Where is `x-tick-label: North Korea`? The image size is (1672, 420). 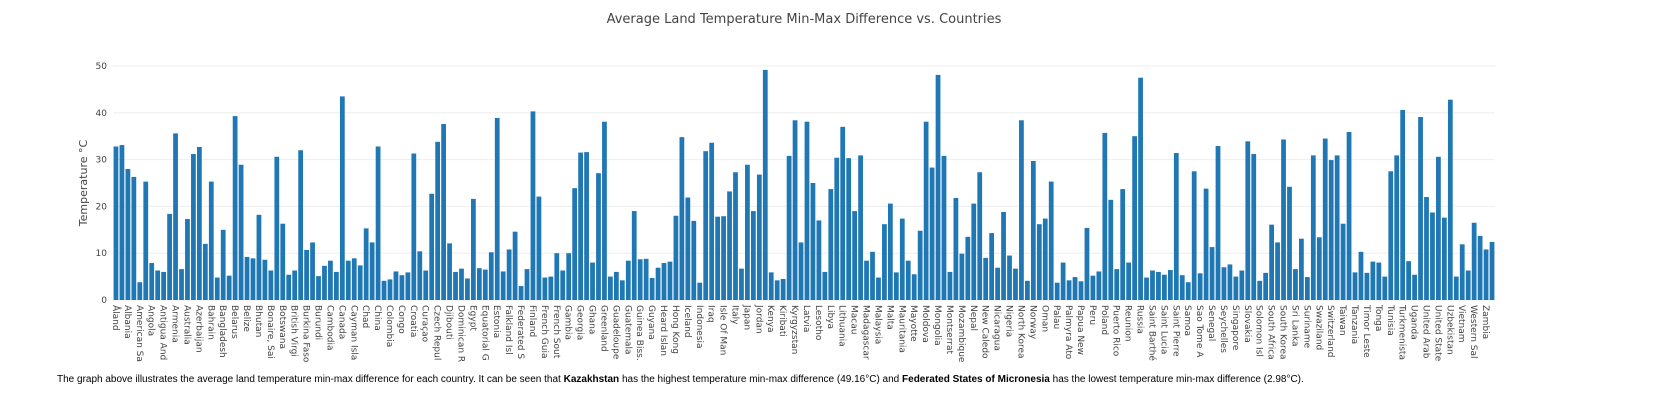
x-tick-label: North Korea is located at coordinates (1020, 332).